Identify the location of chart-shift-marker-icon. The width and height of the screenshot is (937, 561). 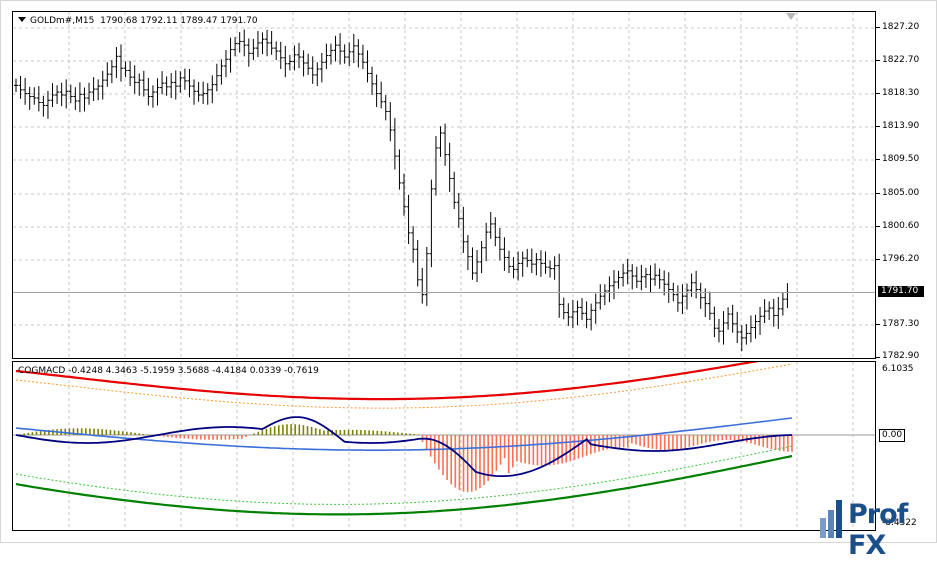
(791, 16).